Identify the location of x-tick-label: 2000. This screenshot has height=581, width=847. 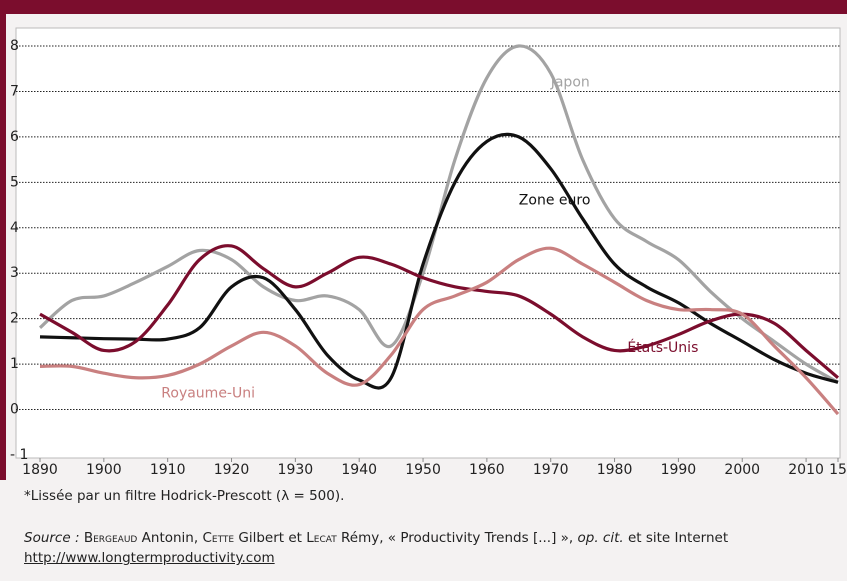
(742, 470).